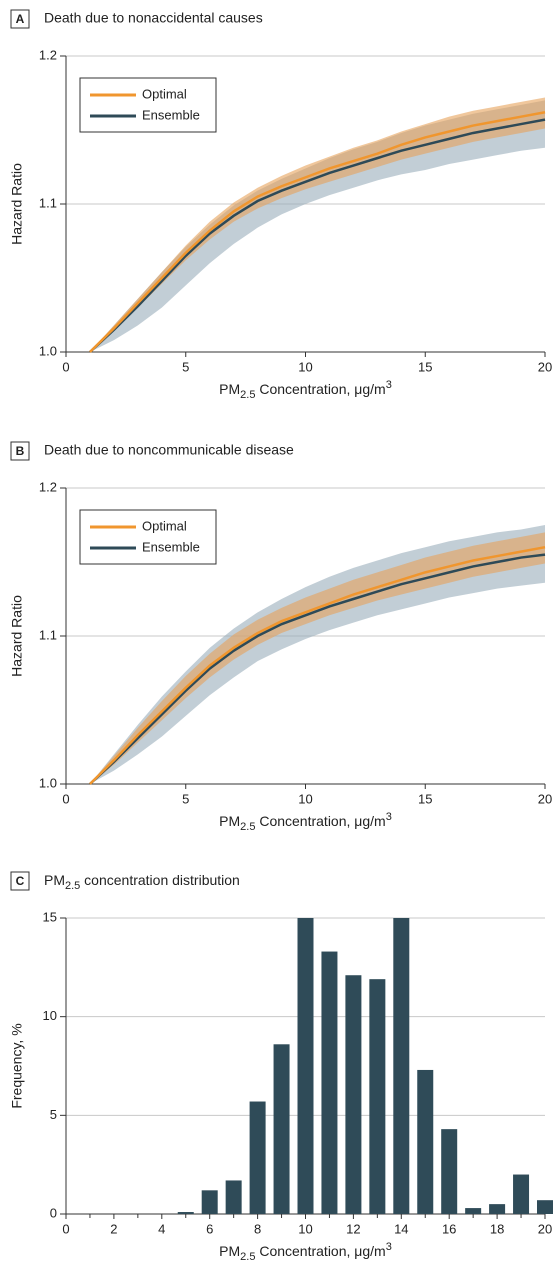 The image size is (555, 1266). I want to click on text-part: concentration distribution, so click(160, 880).